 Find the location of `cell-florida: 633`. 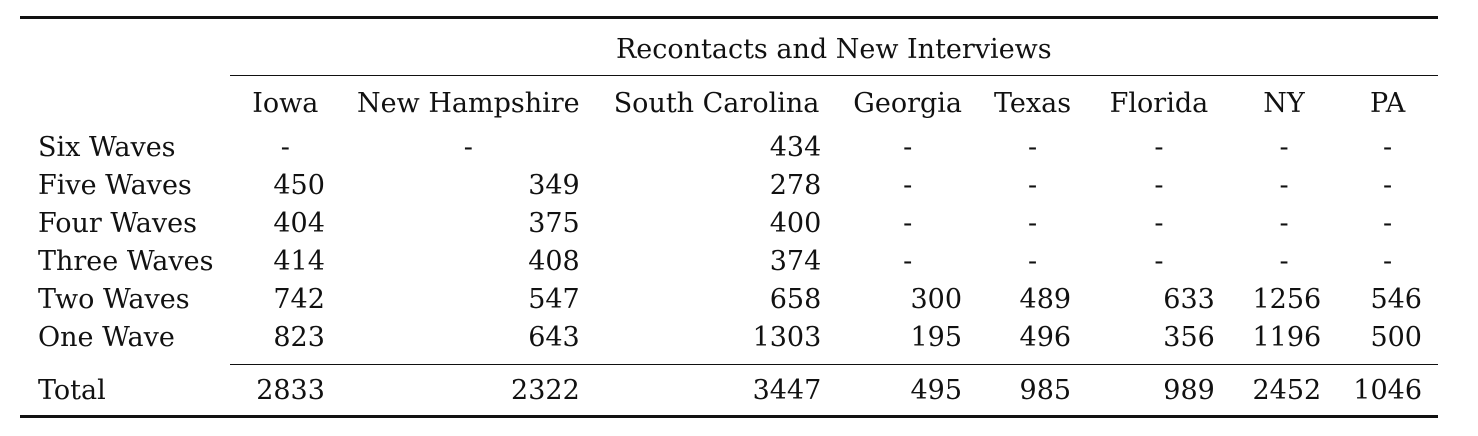

cell-florida: 633 is located at coordinates (1189, 299).